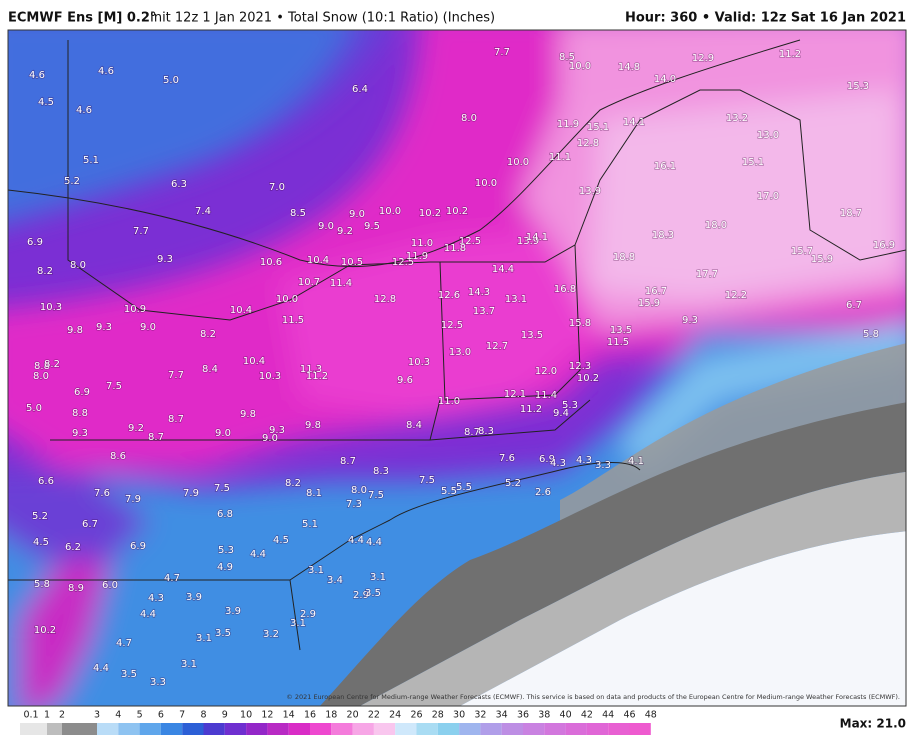  Describe the element at coordinates (102, 493) in the screenshot. I see `snow-total-label: 7.6` at that location.